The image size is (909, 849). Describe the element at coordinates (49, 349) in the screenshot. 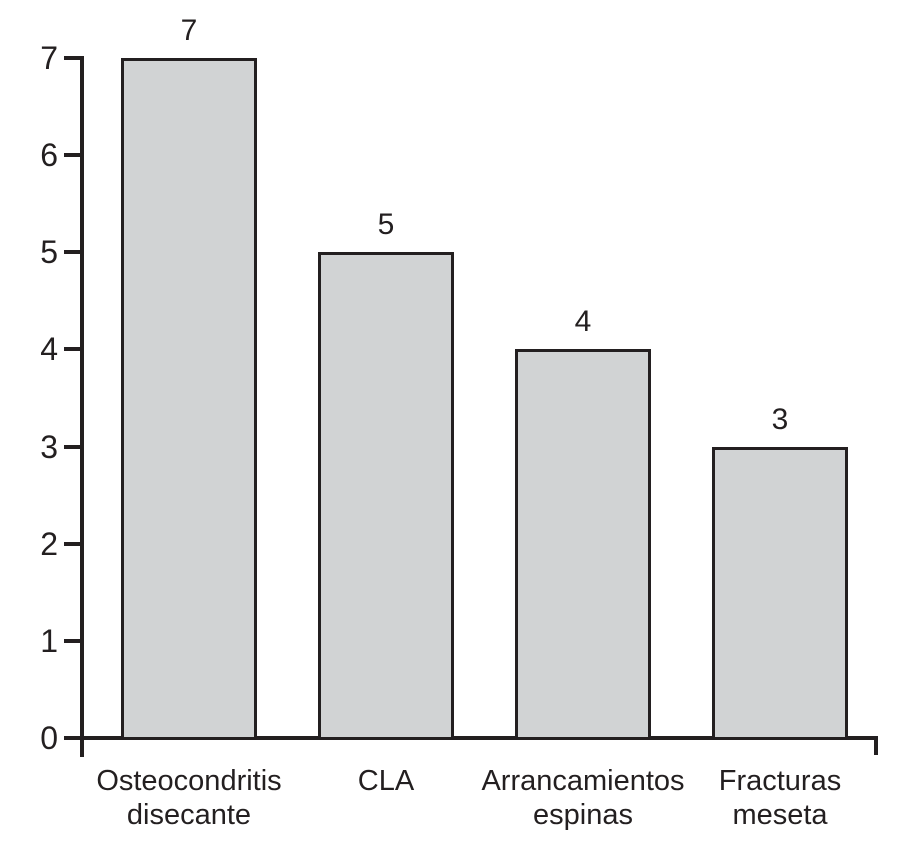

I see `y-tick-label: 4` at that location.